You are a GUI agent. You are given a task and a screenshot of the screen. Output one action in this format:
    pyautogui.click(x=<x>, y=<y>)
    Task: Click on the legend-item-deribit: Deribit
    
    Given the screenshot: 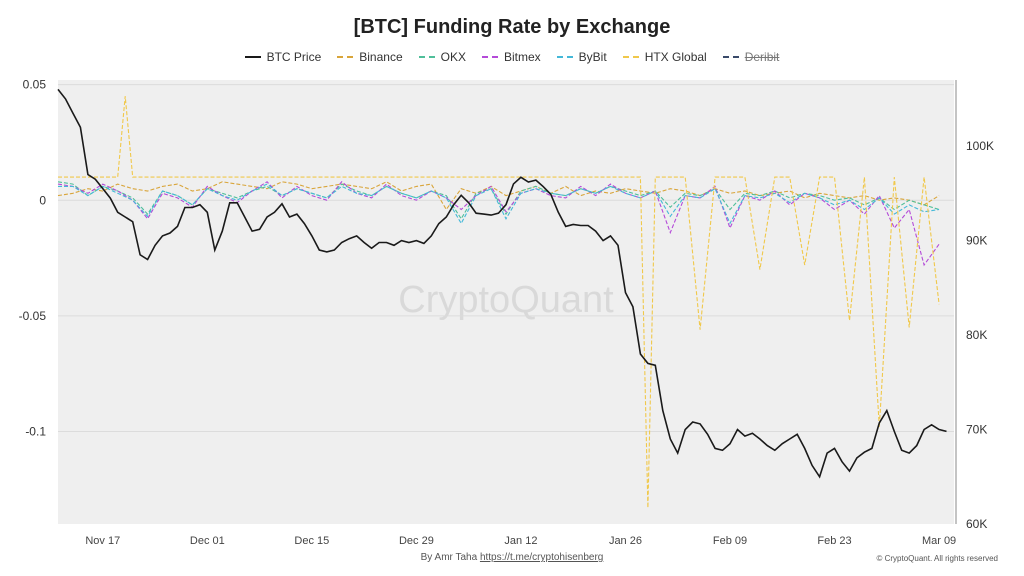 What is the action you would take?
    pyautogui.click(x=751, y=57)
    